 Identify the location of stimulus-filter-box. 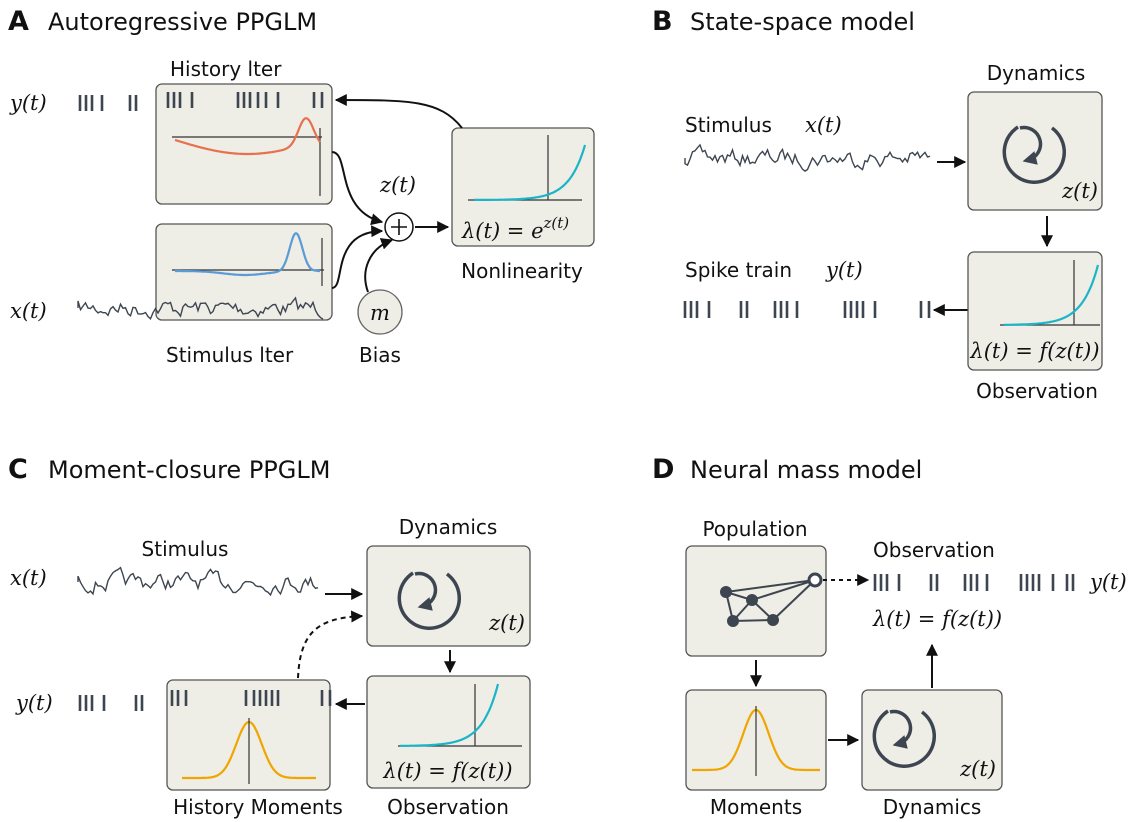
(244, 272).